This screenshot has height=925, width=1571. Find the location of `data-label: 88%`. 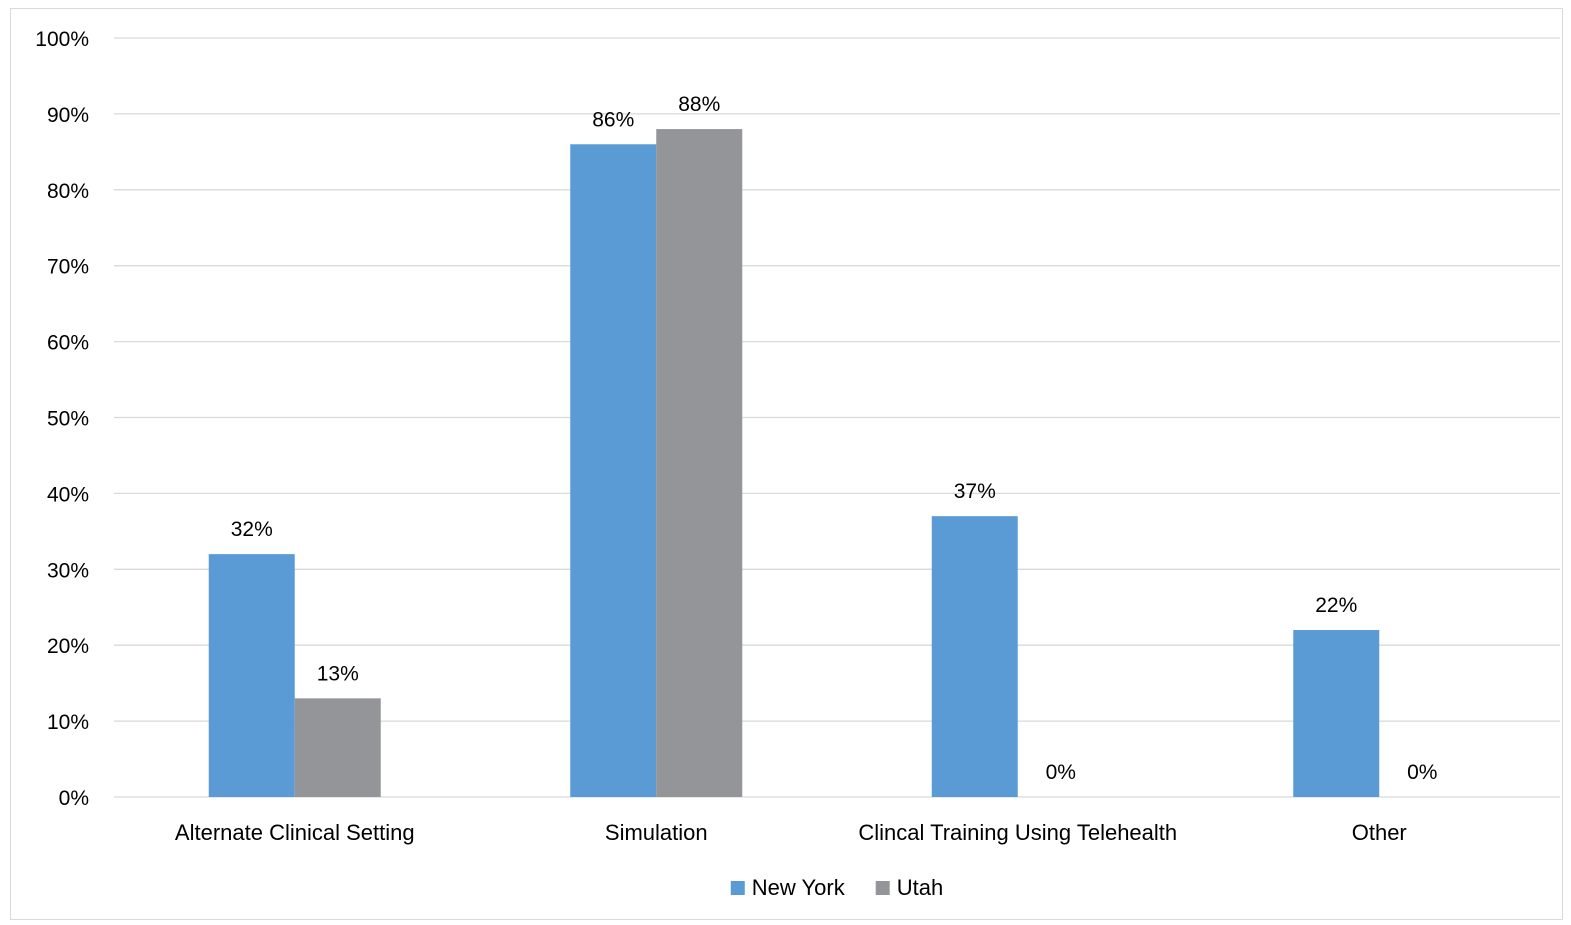

data-label: 88% is located at coordinates (699, 104).